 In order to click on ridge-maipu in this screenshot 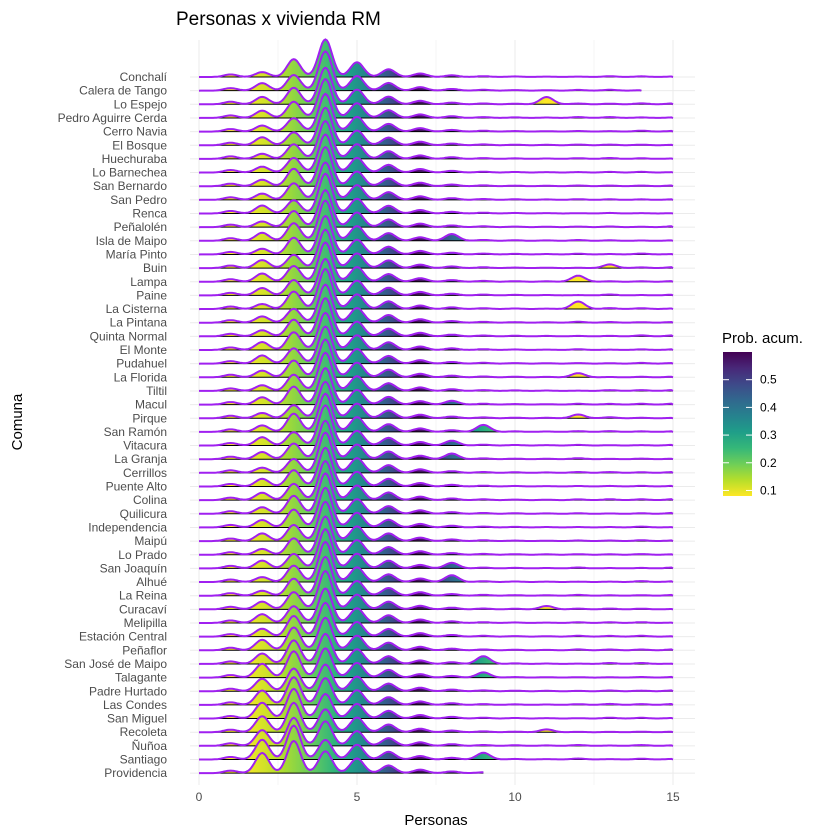, I will do `click(436, 521)`.